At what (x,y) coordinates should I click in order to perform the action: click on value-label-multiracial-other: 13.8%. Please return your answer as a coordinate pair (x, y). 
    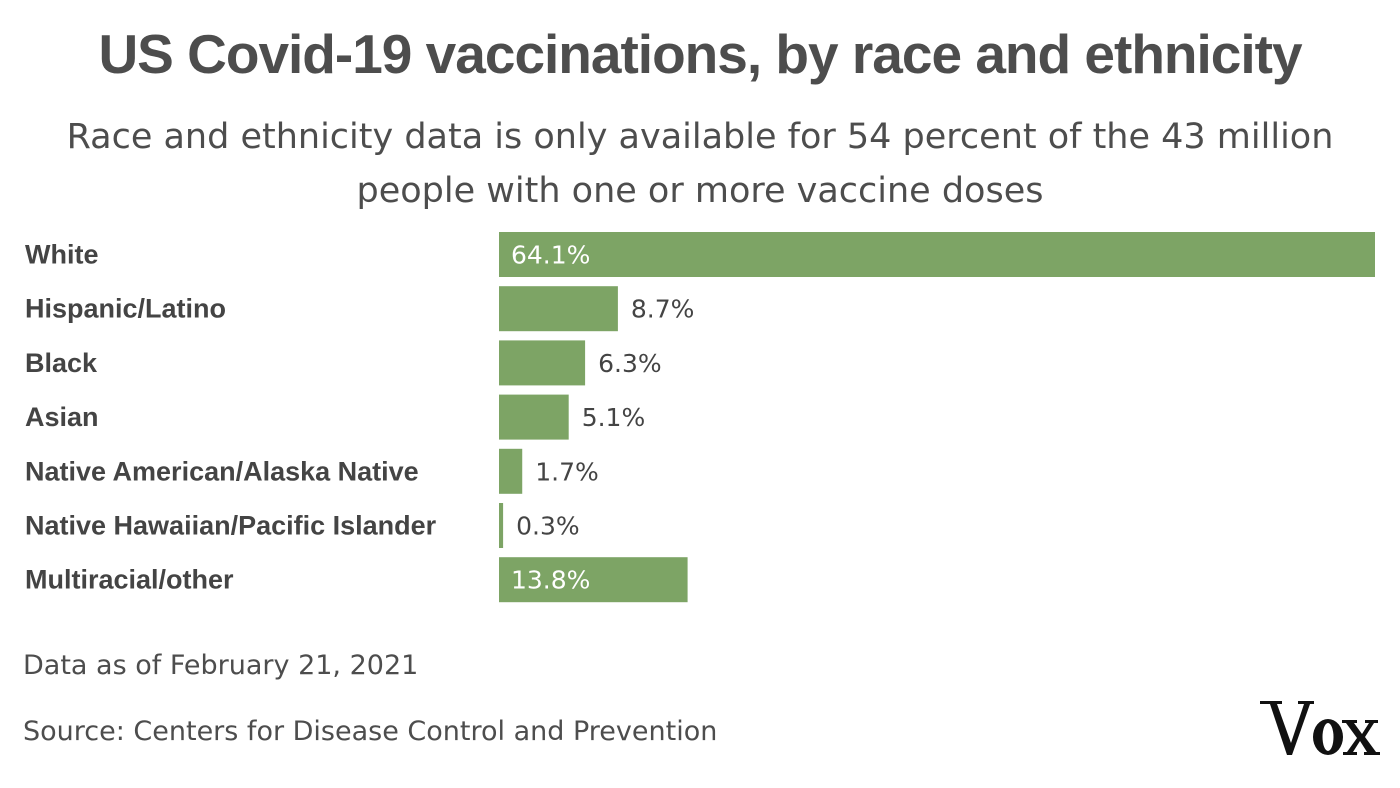
    Looking at the image, I should click on (550, 580).